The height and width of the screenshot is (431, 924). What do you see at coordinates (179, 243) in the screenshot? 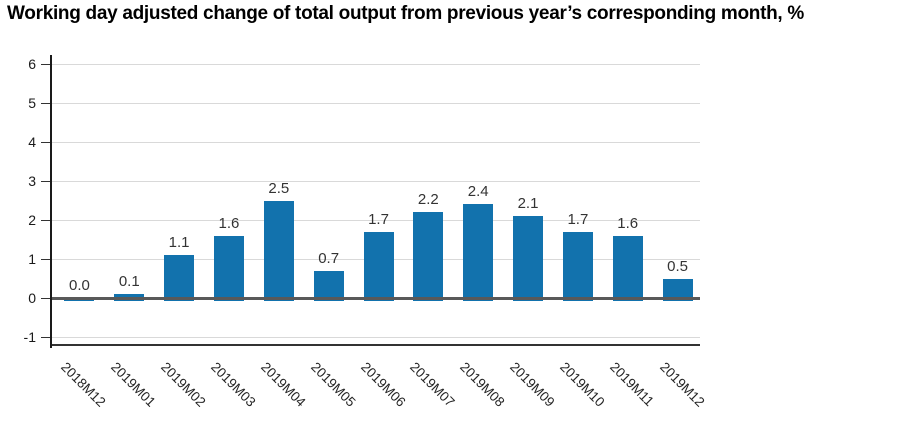
I see `bar-value-label: 1.1` at bounding box center [179, 243].